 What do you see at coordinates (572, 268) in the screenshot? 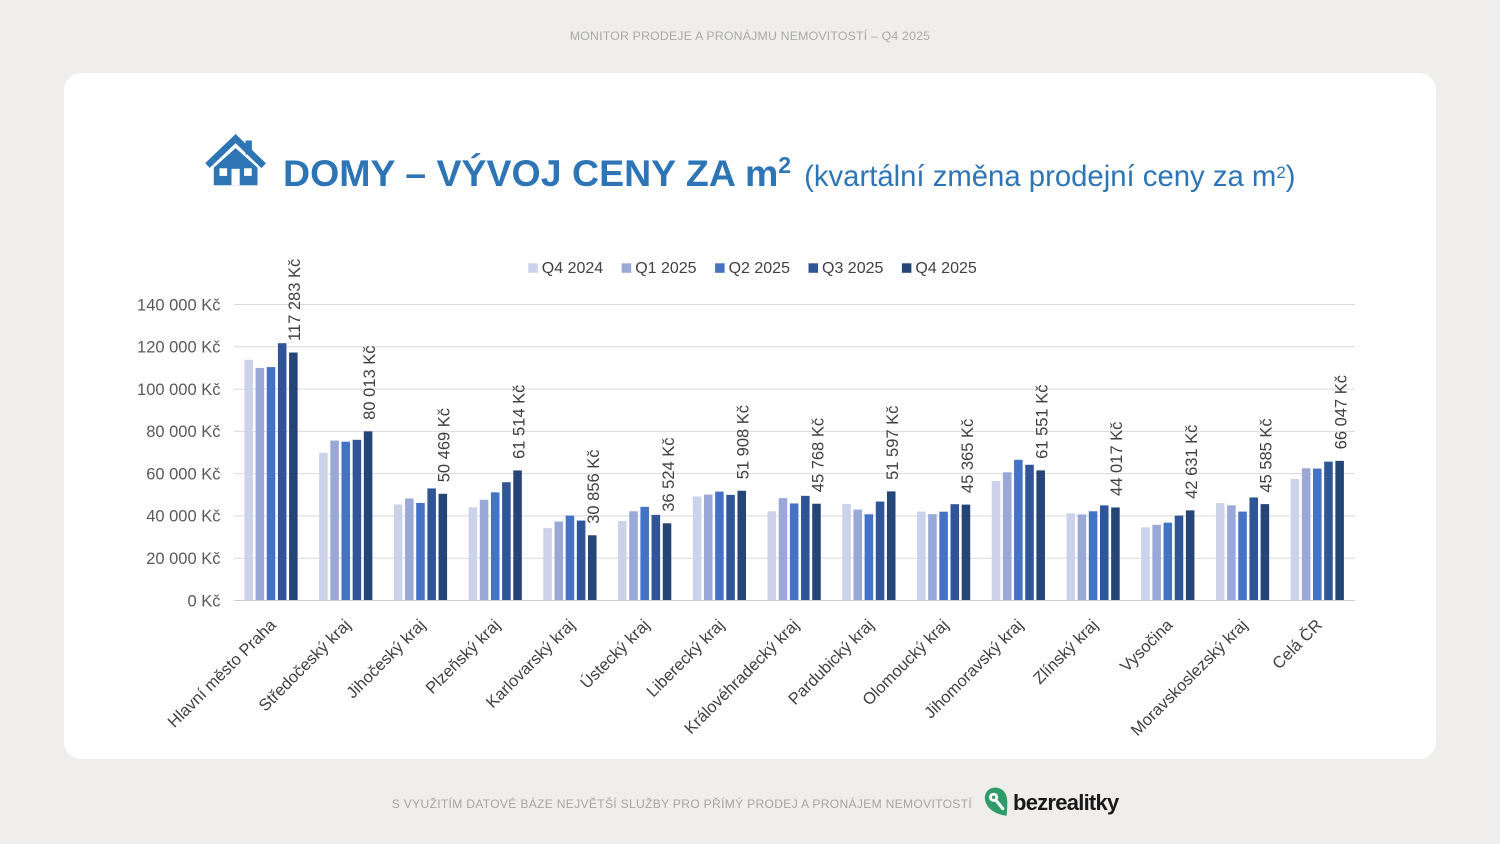
I see `svg-text: Q4 2024` at bounding box center [572, 268].